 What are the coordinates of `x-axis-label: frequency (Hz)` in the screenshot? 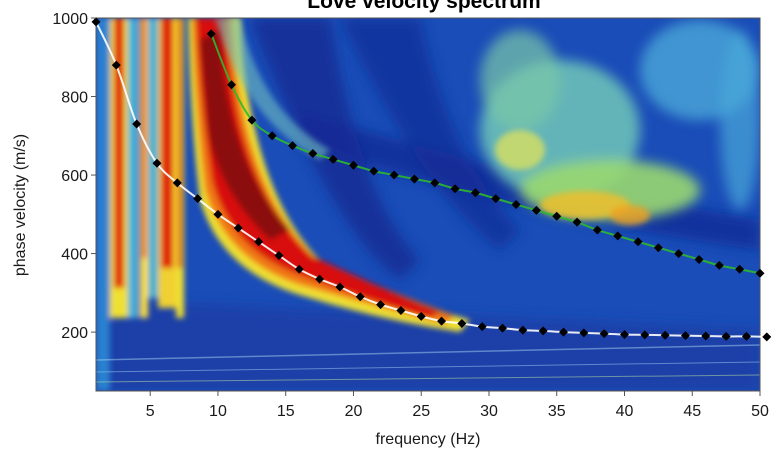 It's located at (428, 439).